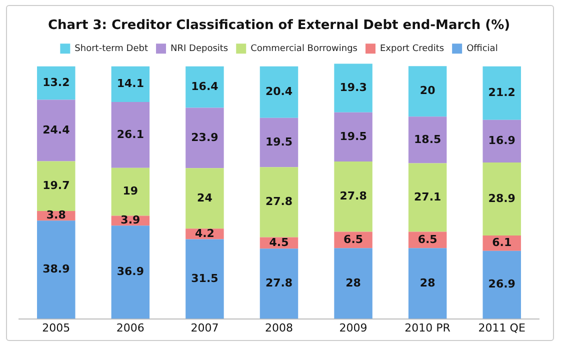 The image size is (562, 345). I want to click on data-label: 21.2, so click(502, 92).